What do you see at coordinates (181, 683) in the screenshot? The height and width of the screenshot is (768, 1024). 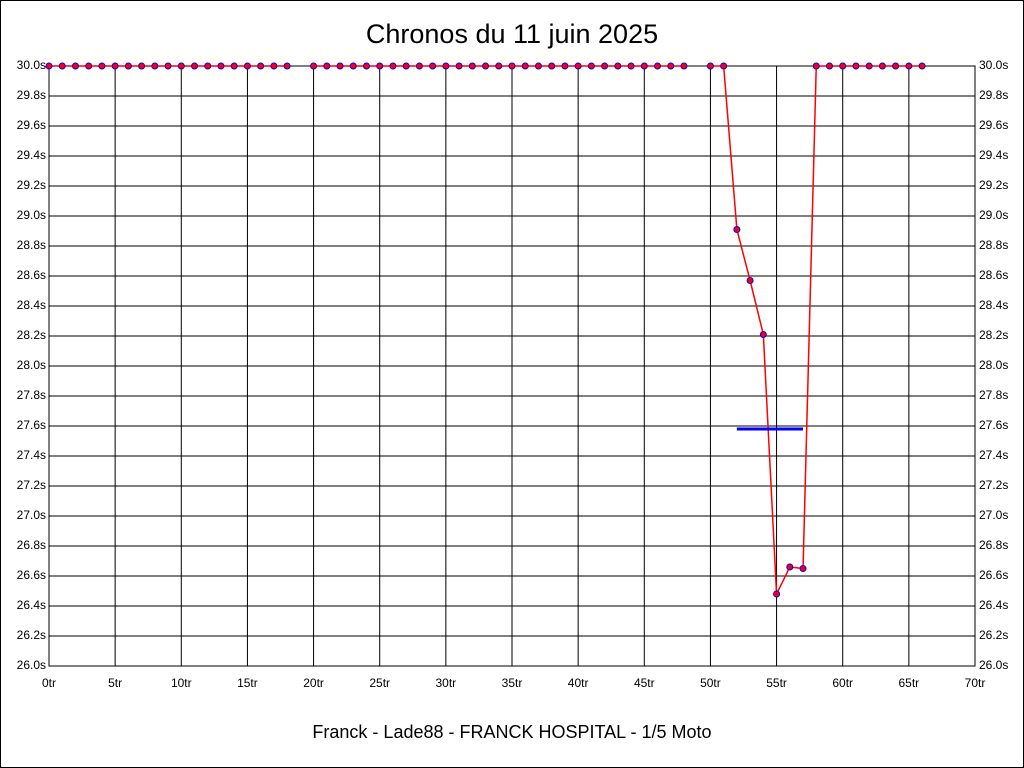 I see `x-tick-label: 10tr` at bounding box center [181, 683].